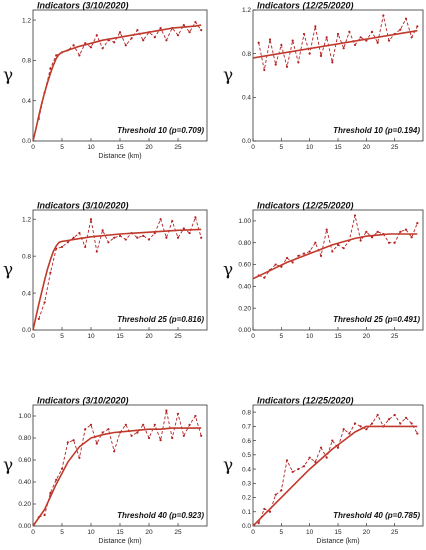 The height and width of the screenshot is (550, 426). What do you see at coordinates (246, 512) in the screenshot?
I see `y-tick-label: 0.1` at bounding box center [246, 512].